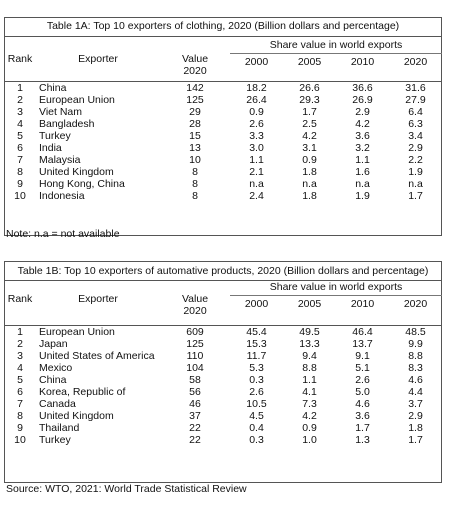 Image resolution: width=449 pixels, height=507 pixels. What do you see at coordinates (223, 100) in the screenshot?
I see `table-row: 2 European Union 125 26.4 29.3 26.9 27.9` at bounding box center [223, 100].